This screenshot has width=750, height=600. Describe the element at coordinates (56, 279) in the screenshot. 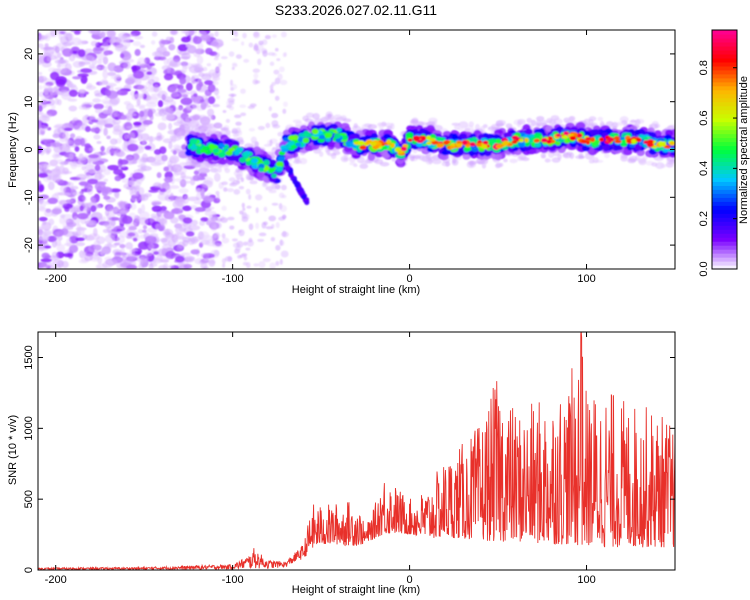

I see `spectrogram-x-tick-label: -200` at that location.